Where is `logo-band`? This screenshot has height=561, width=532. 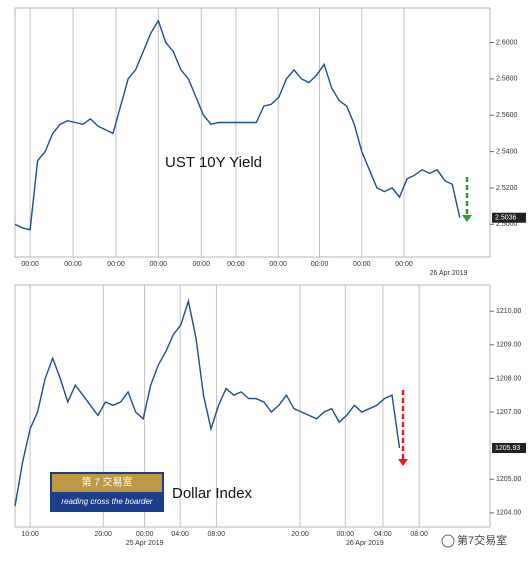 logo-band is located at coordinates (107, 483).